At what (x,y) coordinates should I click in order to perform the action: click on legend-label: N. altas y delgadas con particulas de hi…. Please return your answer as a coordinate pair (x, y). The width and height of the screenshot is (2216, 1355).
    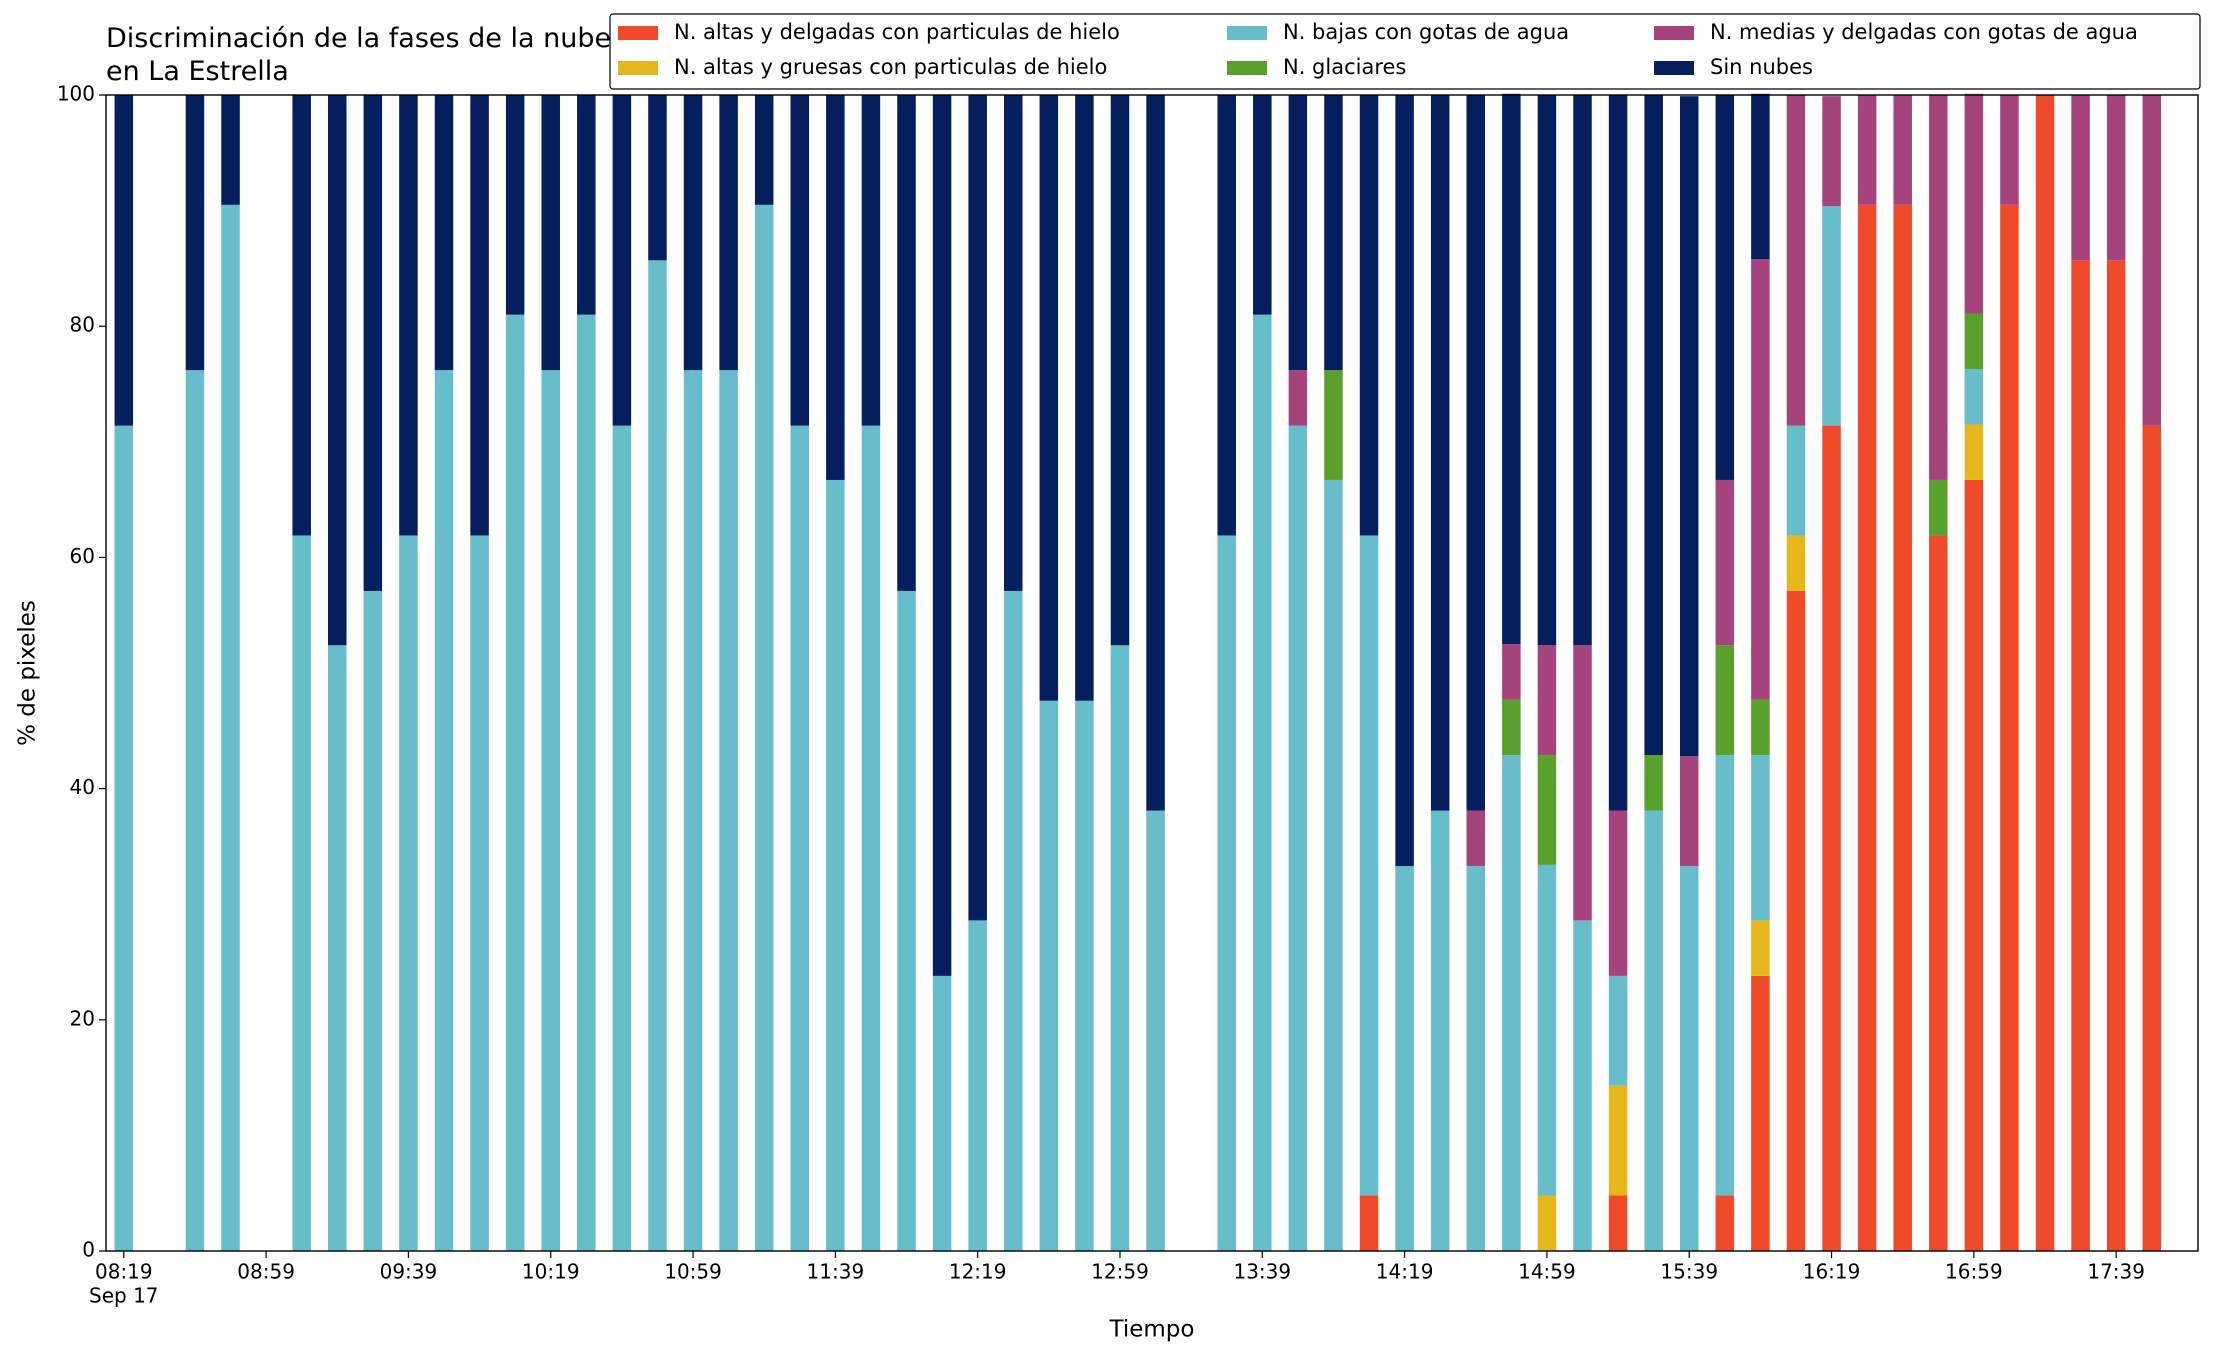
    Looking at the image, I should click on (897, 32).